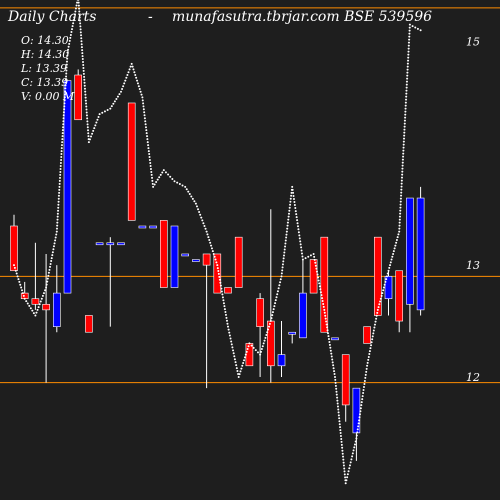 The width and height of the screenshot is (500, 500). What do you see at coordinates (51, 17) in the screenshot?
I see `chart-title: Daily Charts` at bounding box center [51, 17].